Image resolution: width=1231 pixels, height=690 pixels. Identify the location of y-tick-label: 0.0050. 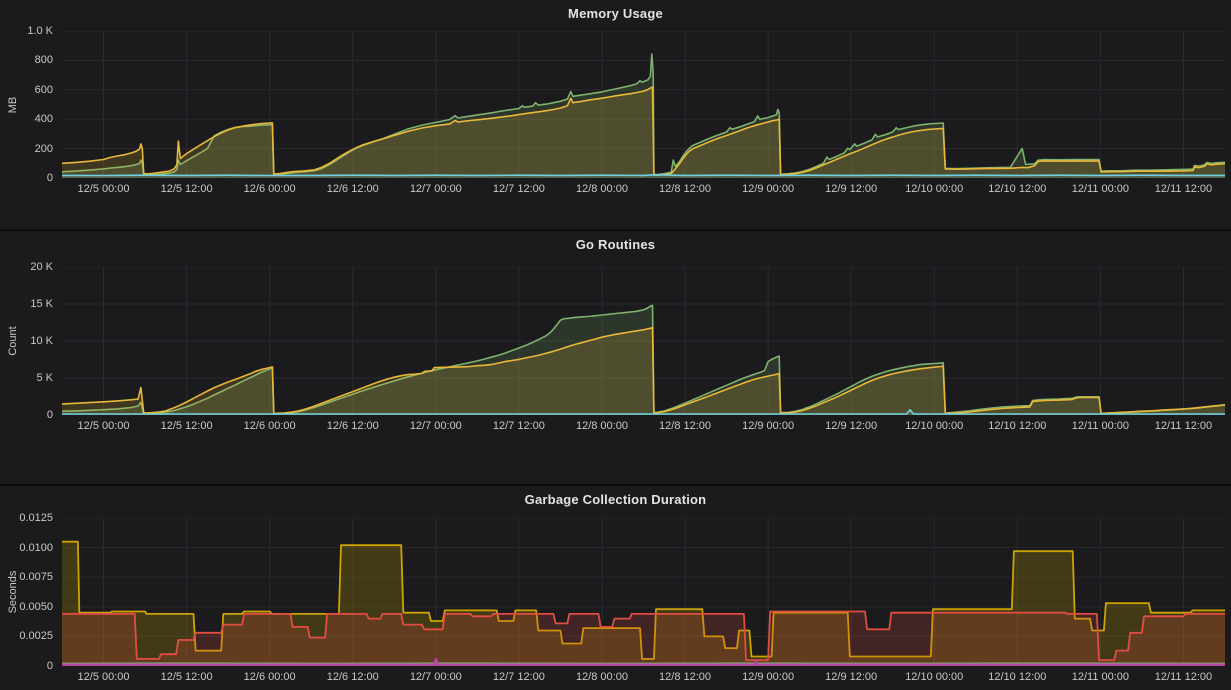
(36, 606).